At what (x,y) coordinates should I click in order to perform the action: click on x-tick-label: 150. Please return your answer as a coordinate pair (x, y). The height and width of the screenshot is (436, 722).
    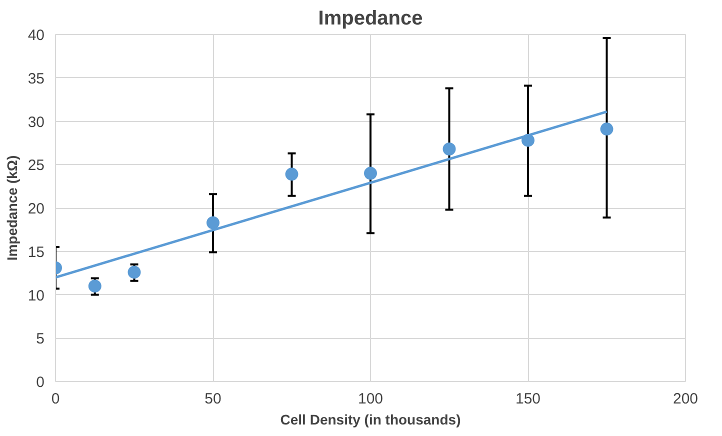
    Looking at the image, I should click on (528, 399).